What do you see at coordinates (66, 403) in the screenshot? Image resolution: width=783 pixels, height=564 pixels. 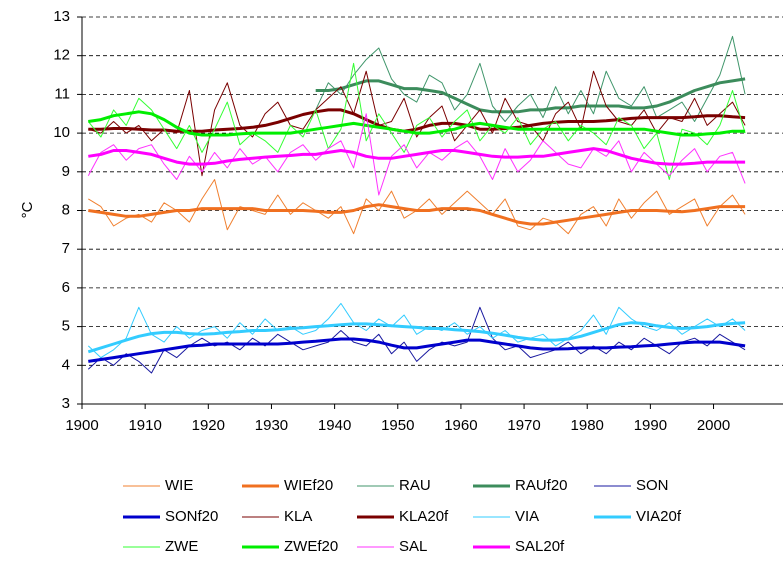 I see `y-tick-label: 3` at bounding box center [66, 403].